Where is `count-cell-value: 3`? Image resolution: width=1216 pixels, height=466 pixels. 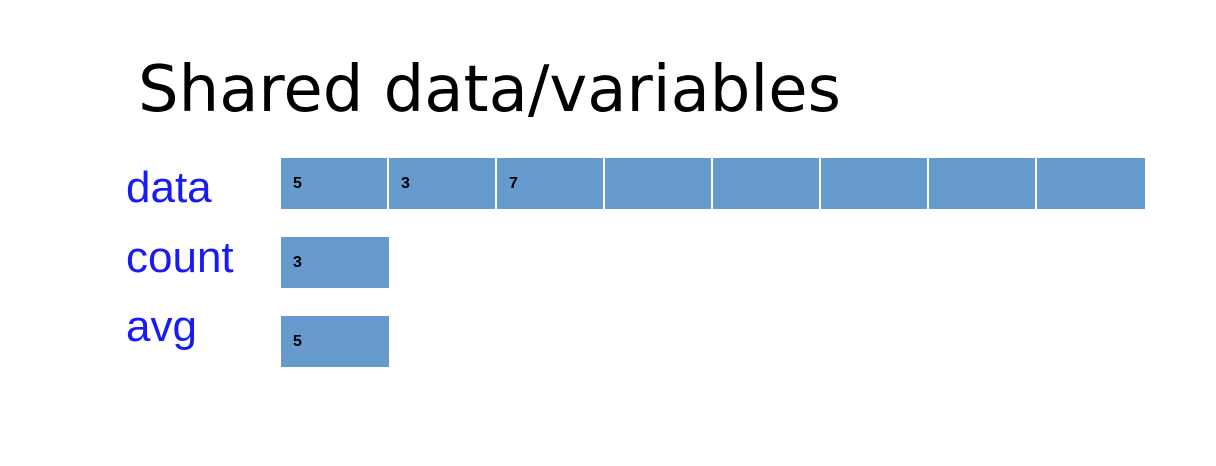 count-cell-value: 3 is located at coordinates (297, 262).